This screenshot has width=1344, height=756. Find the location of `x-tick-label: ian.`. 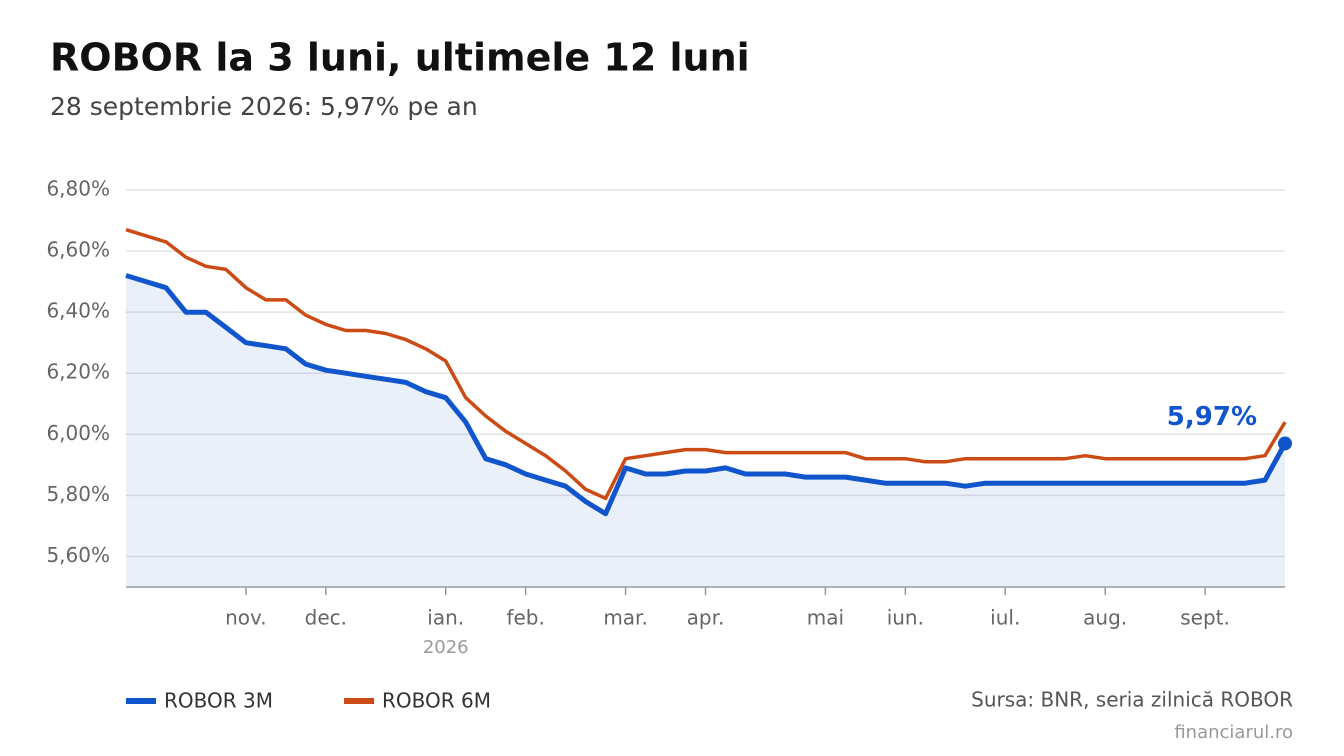

x-tick-label: ian. is located at coordinates (445, 618).